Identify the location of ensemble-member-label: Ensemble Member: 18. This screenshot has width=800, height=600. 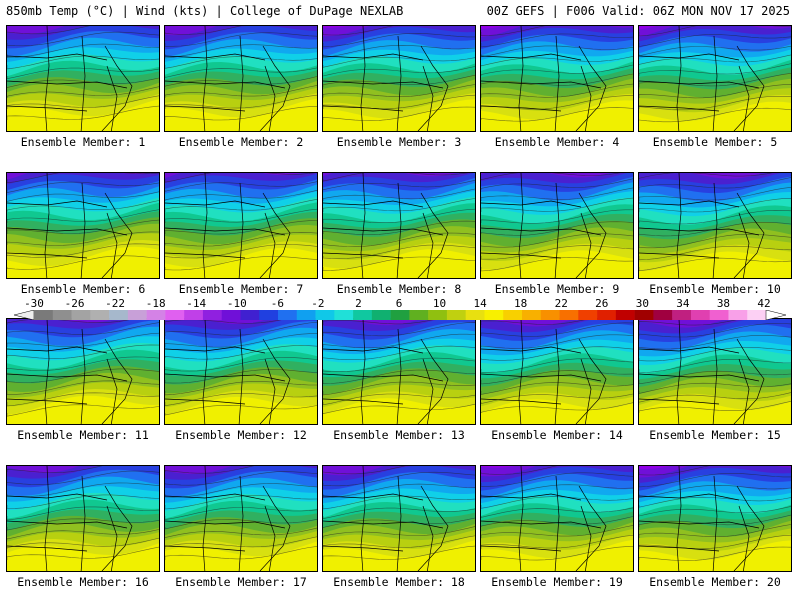
(399, 582).